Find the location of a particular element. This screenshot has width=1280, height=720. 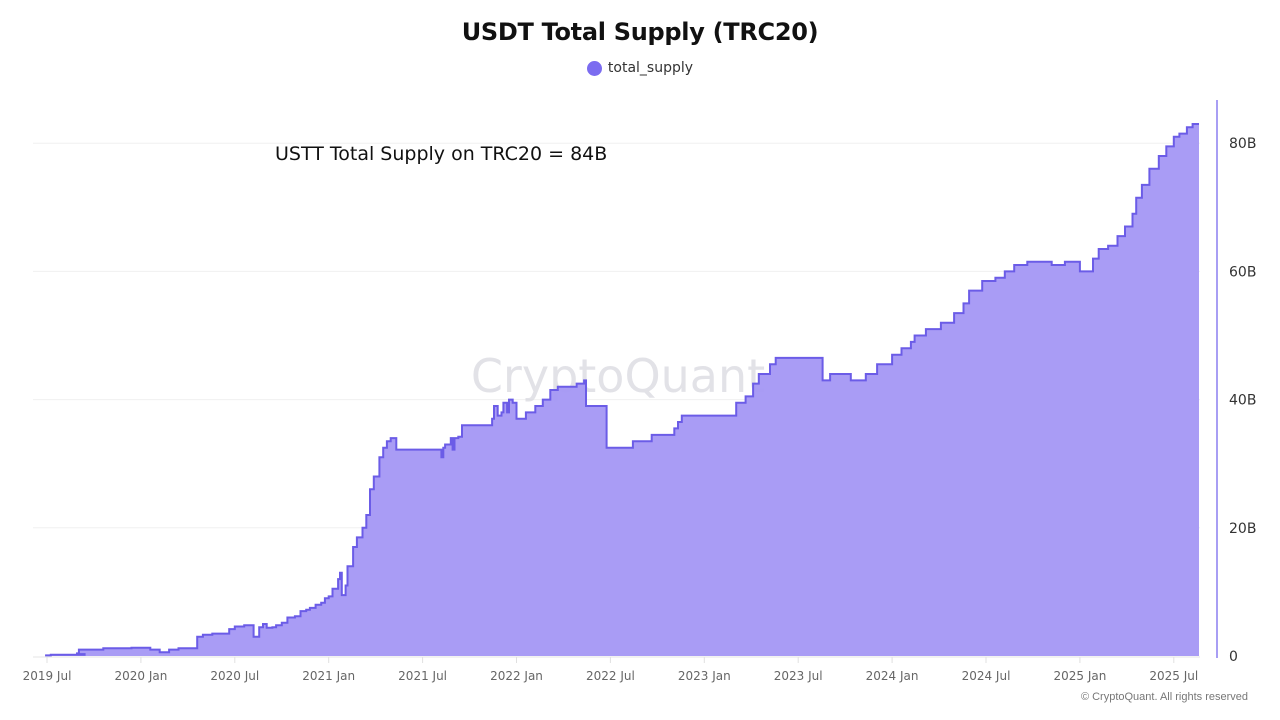

y-axis-ticks: 0 20B 40B 60B 80B is located at coordinates (1242, 400).